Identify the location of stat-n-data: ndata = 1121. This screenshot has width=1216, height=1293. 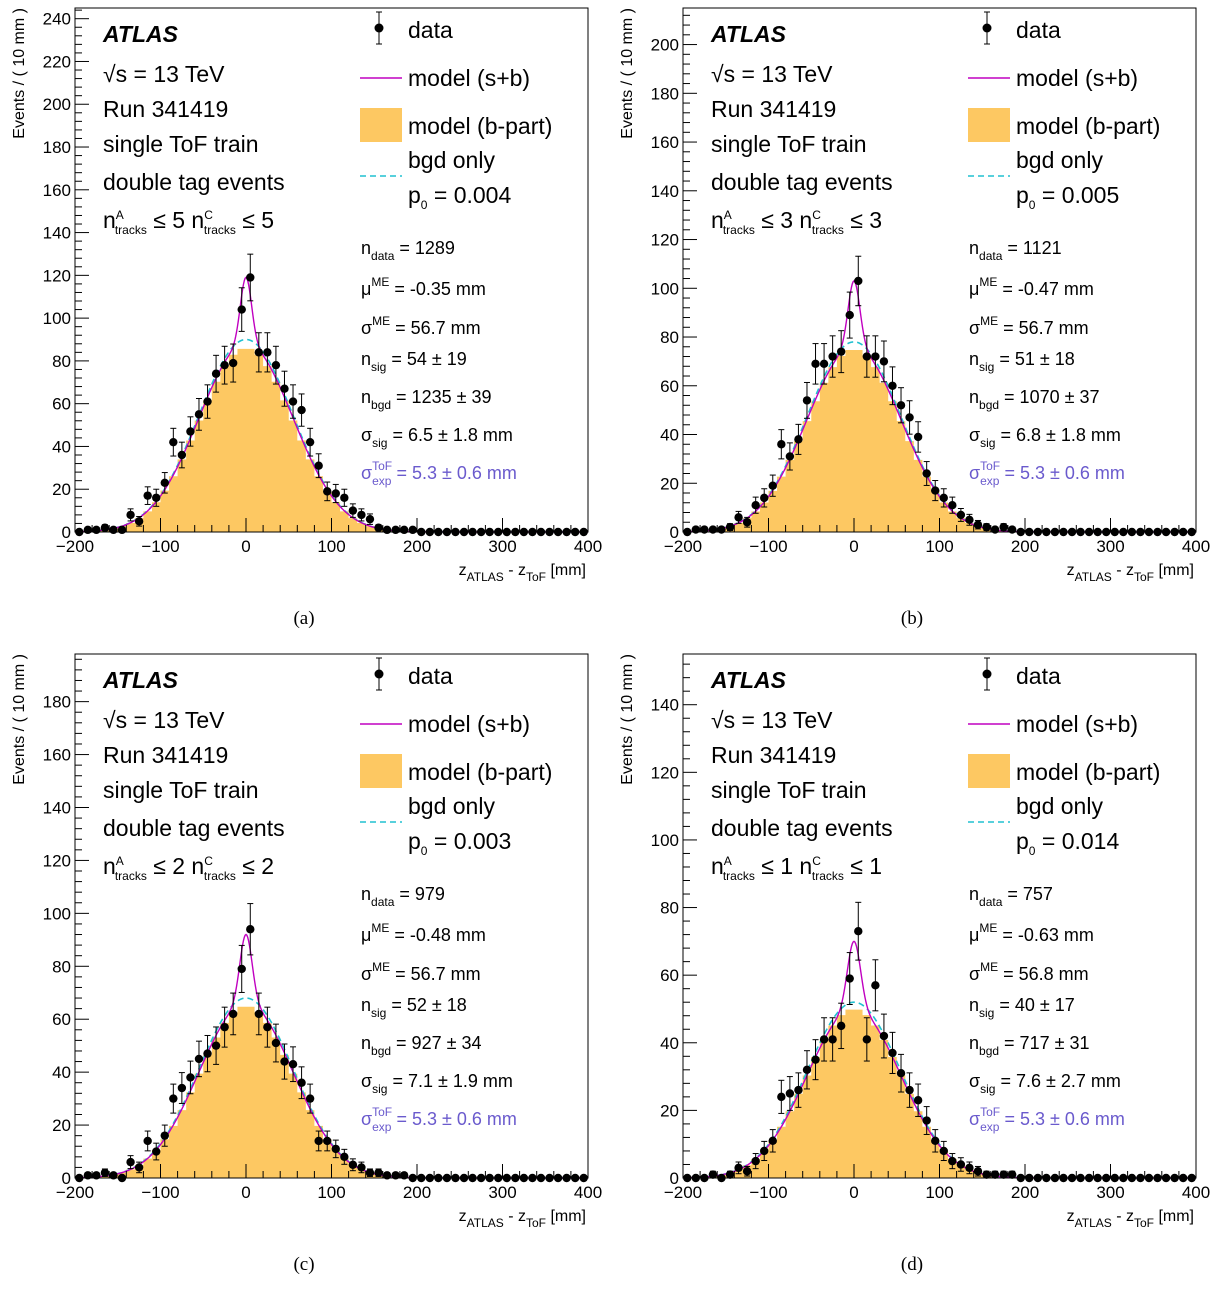
(1015, 250).